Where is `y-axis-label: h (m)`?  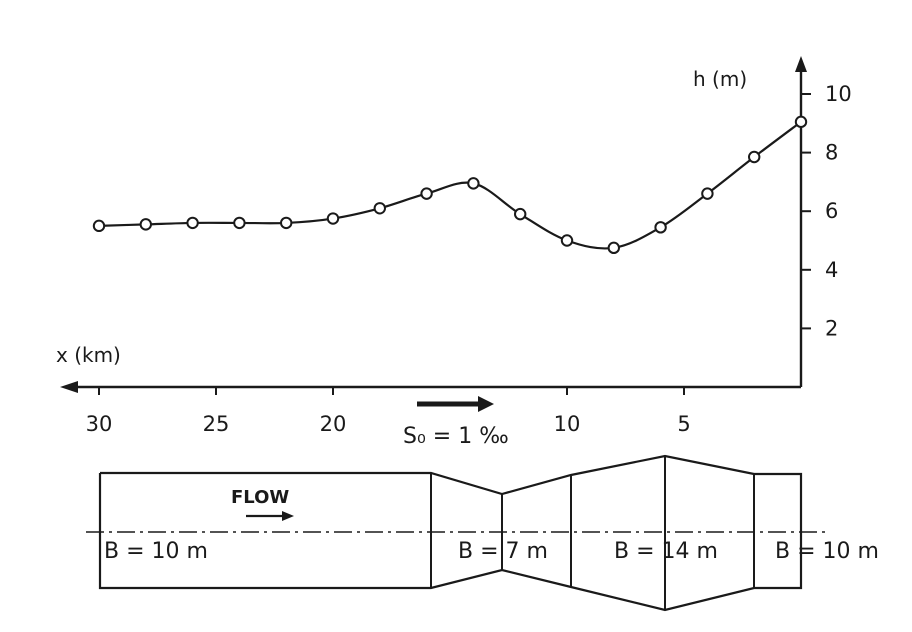 y-axis-label: h (m) is located at coordinates (720, 79).